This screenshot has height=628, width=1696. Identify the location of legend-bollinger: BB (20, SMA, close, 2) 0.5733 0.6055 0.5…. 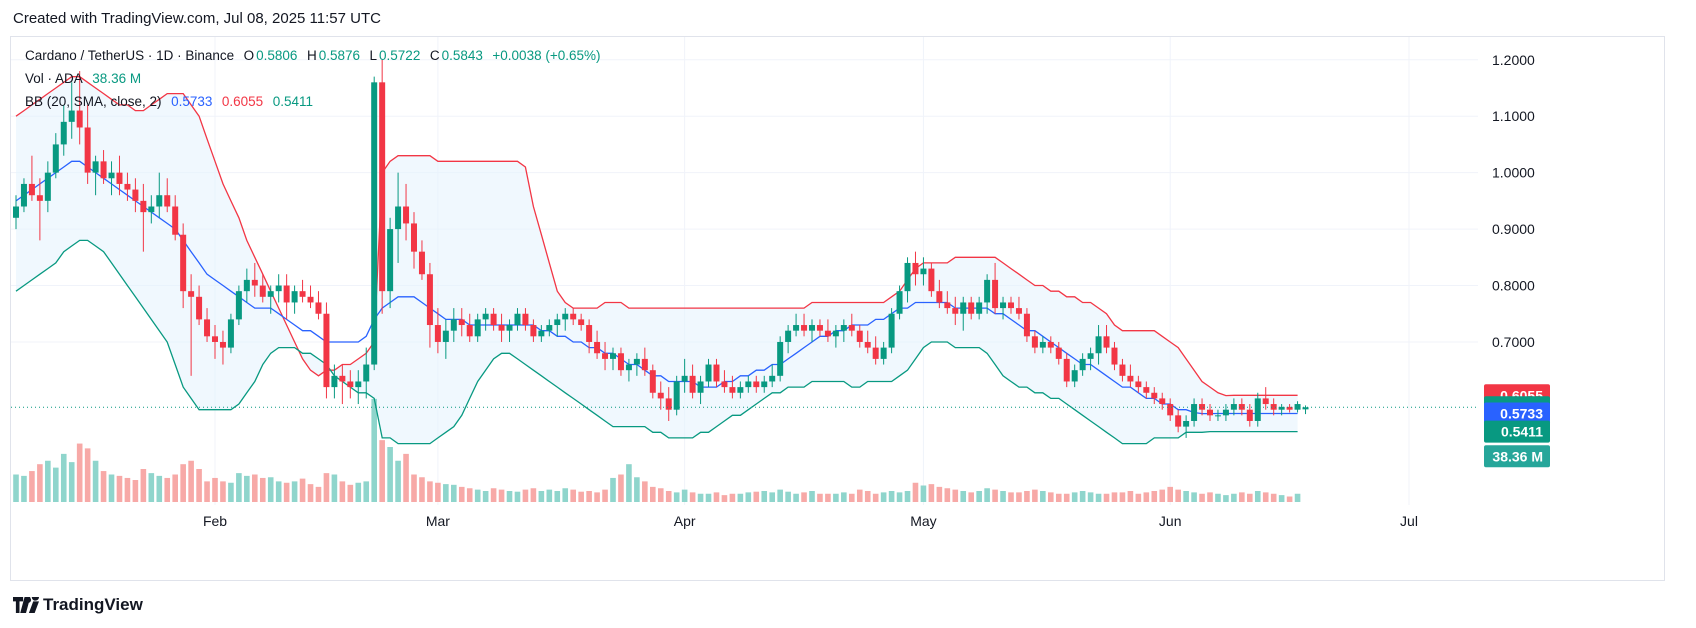
(170, 101).